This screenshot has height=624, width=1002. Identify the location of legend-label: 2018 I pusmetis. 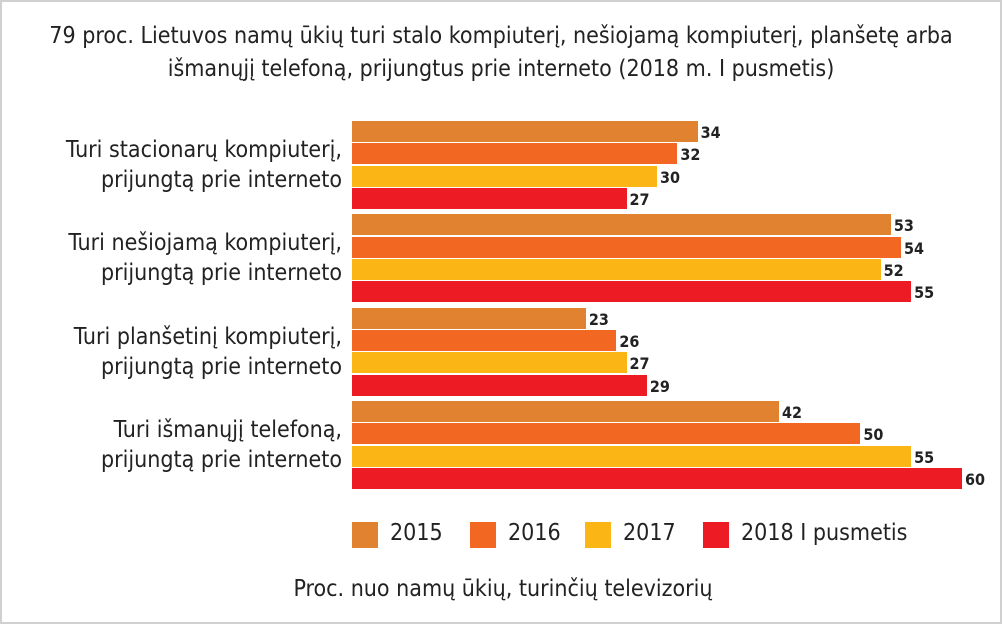
(824, 533).